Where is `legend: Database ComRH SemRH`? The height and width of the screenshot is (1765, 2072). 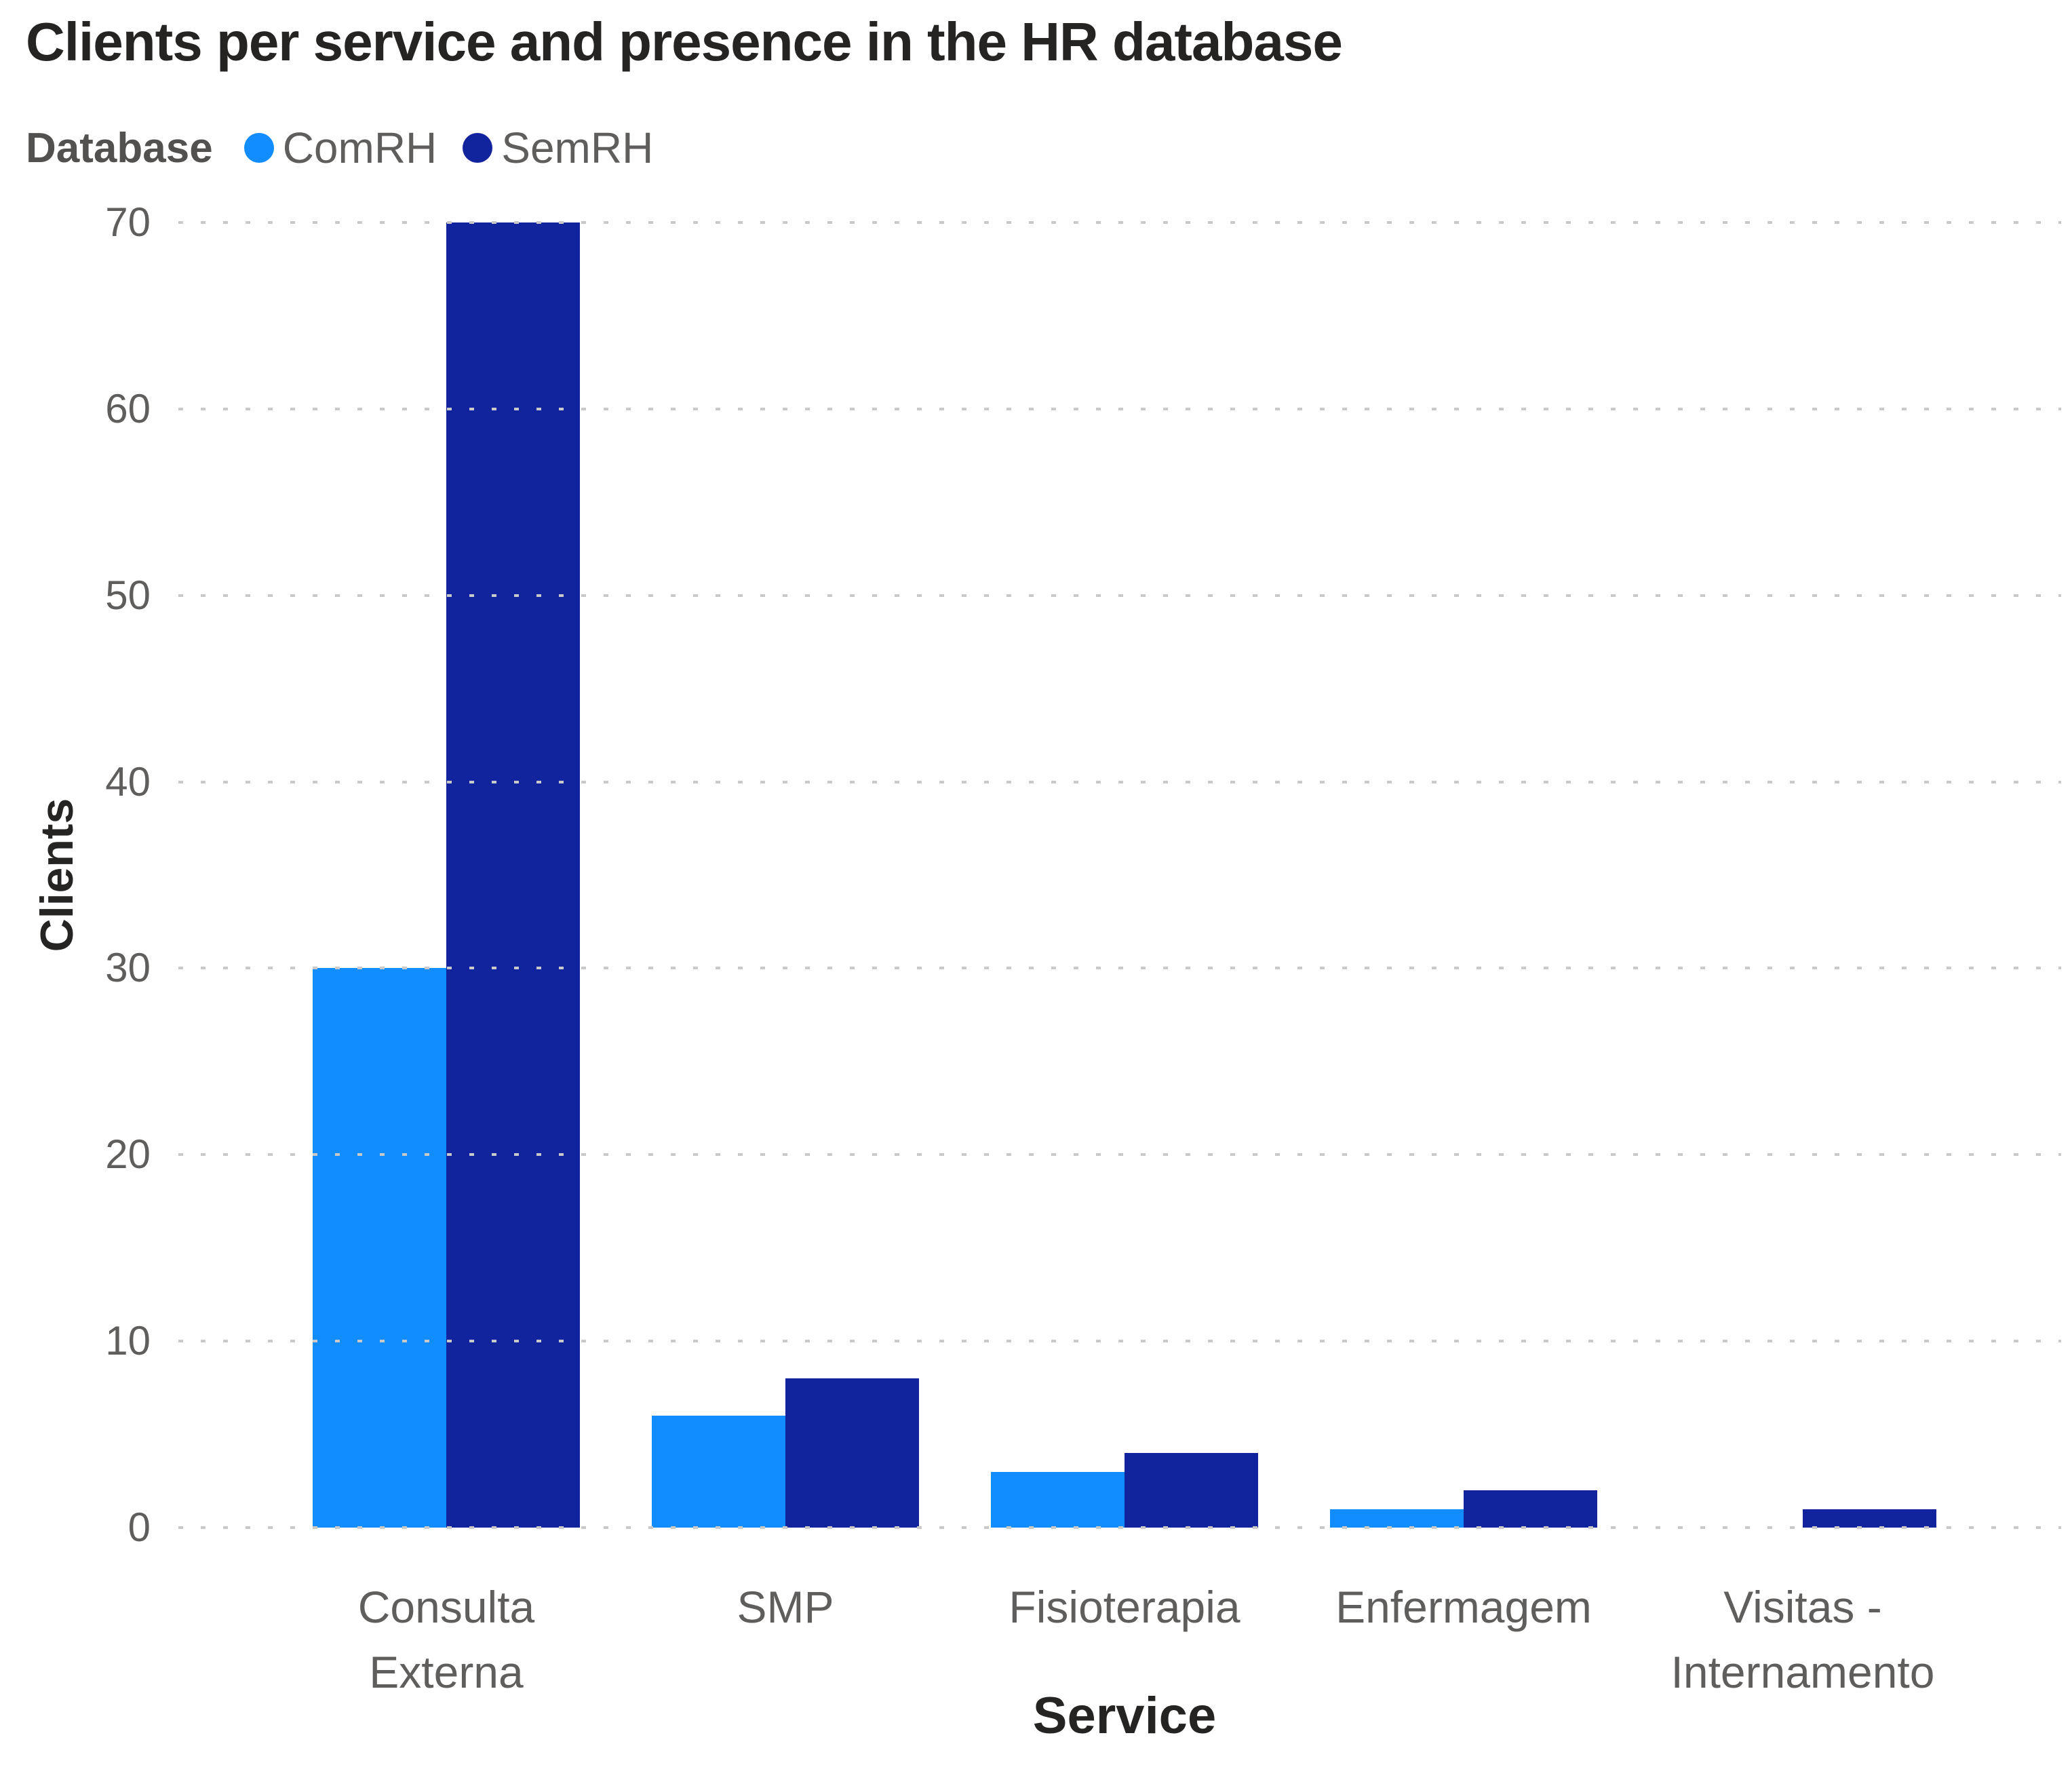 legend: Database ComRH SemRH is located at coordinates (352, 148).